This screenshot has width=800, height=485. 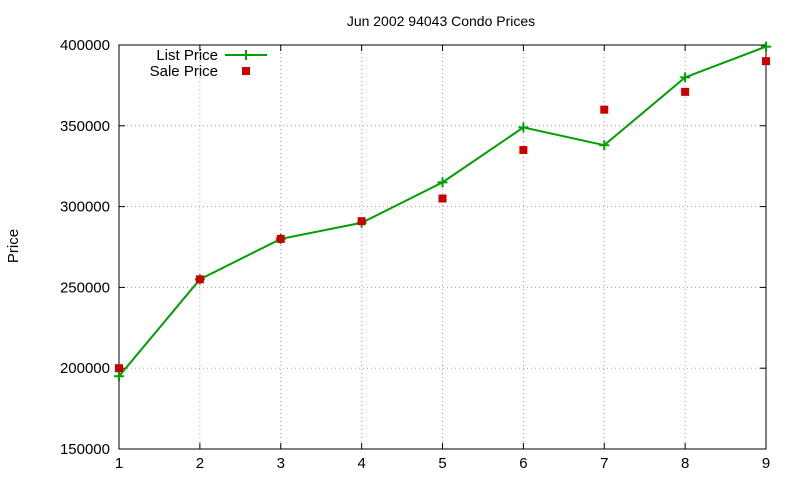 What do you see at coordinates (361, 463) in the screenshot?
I see `x-tick-label: 4` at bounding box center [361, 463].